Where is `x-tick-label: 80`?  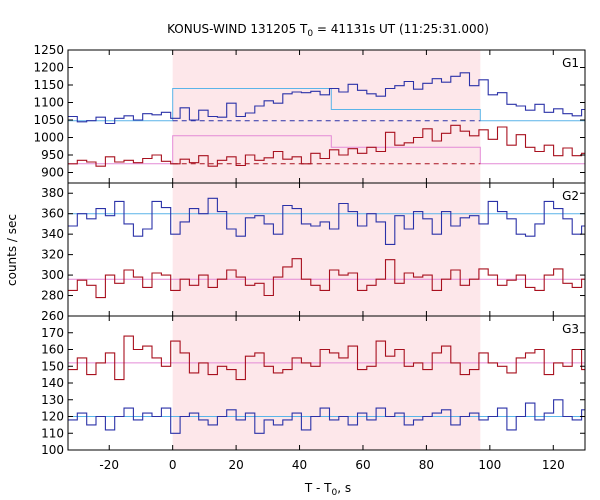
x-tick-label: 80 is located at coordinates (426, 465).